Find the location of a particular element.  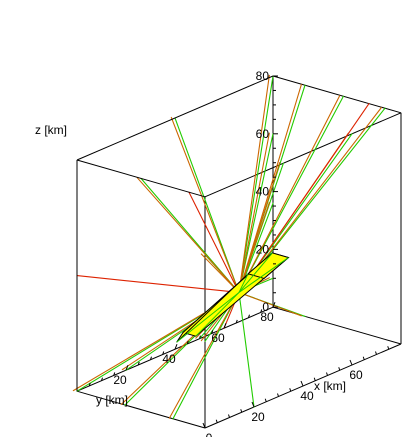

y-axis-tick-label: 60 is located at coordinates (218, 338).